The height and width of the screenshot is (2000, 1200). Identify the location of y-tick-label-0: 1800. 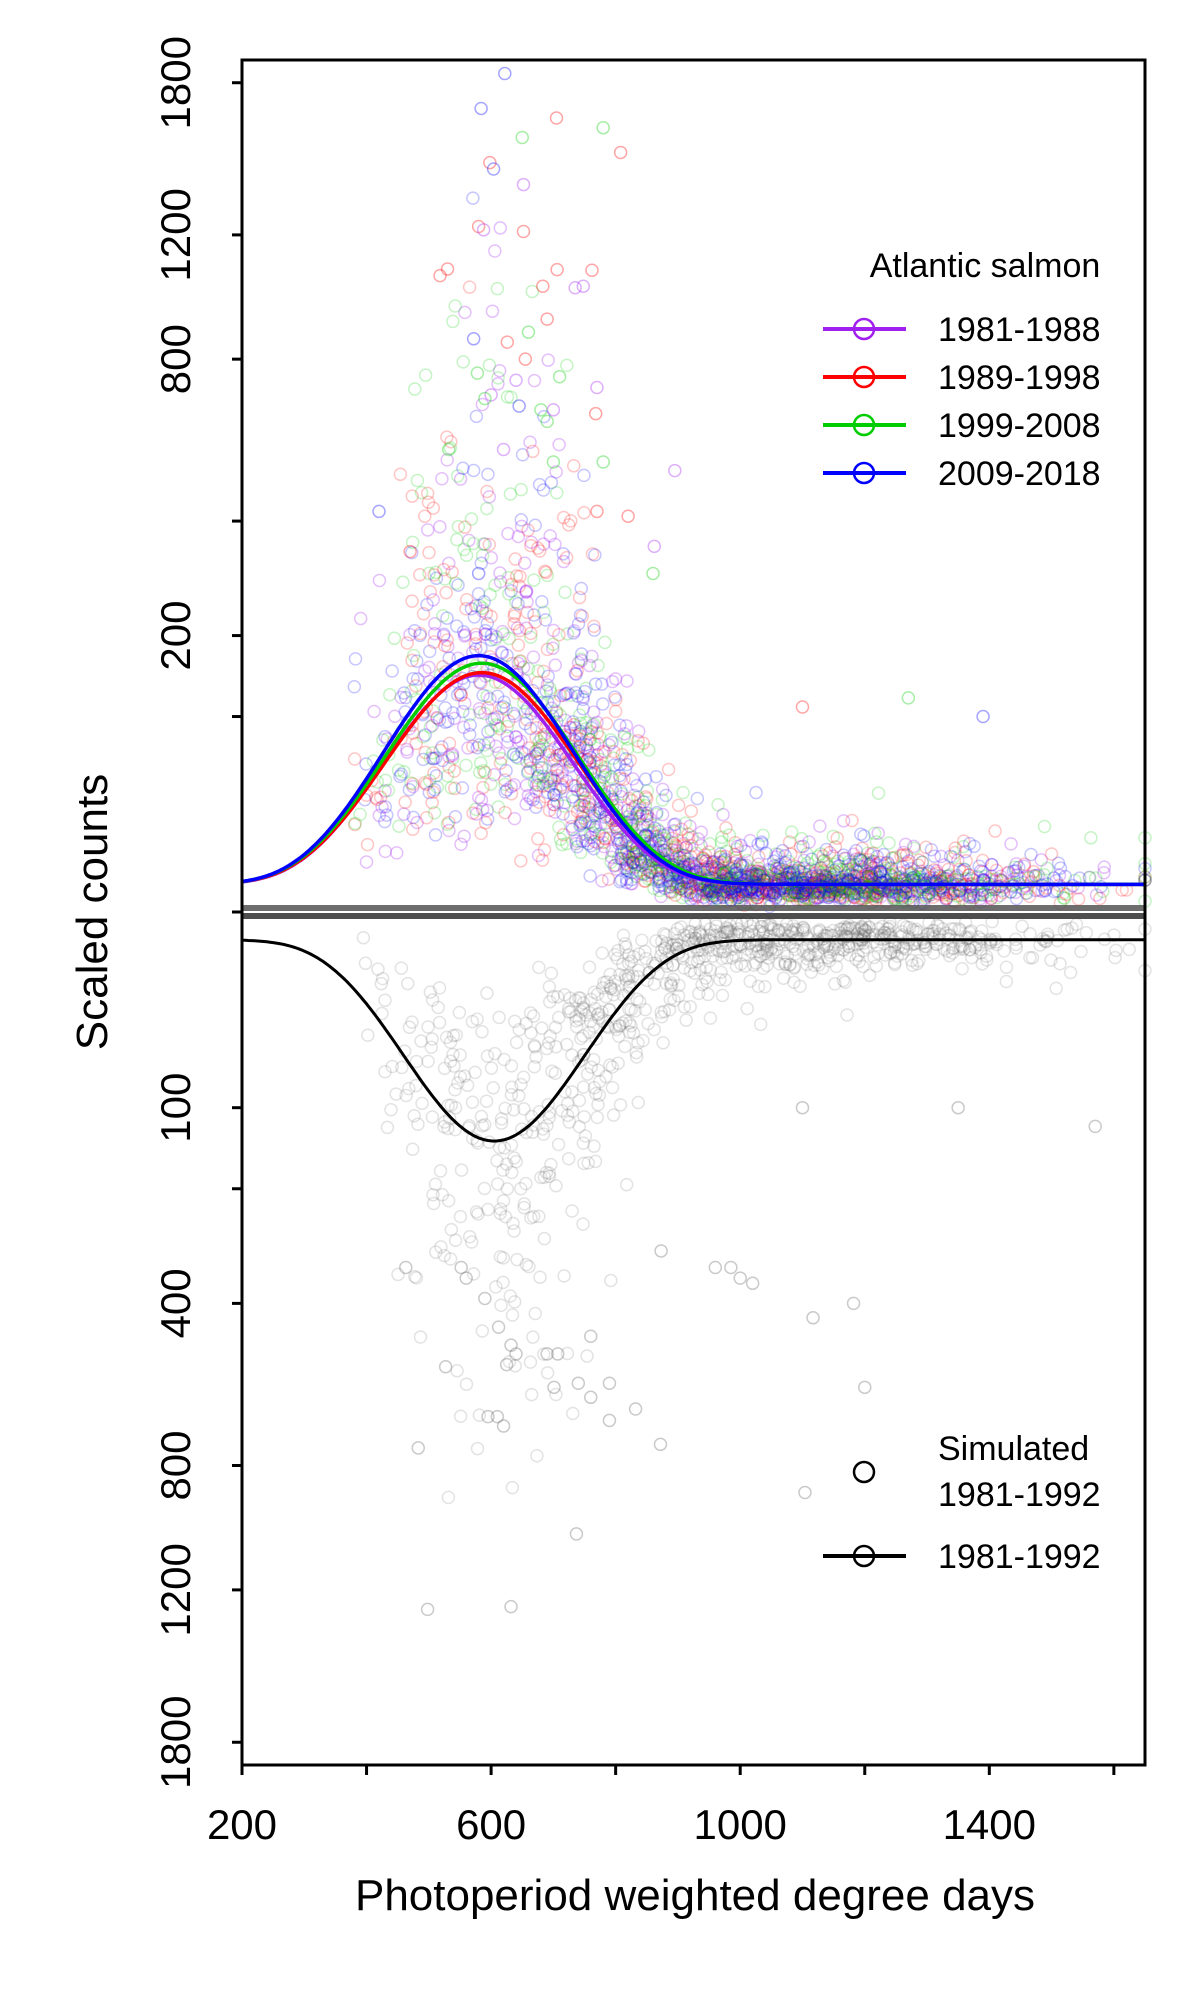
(175, 82).